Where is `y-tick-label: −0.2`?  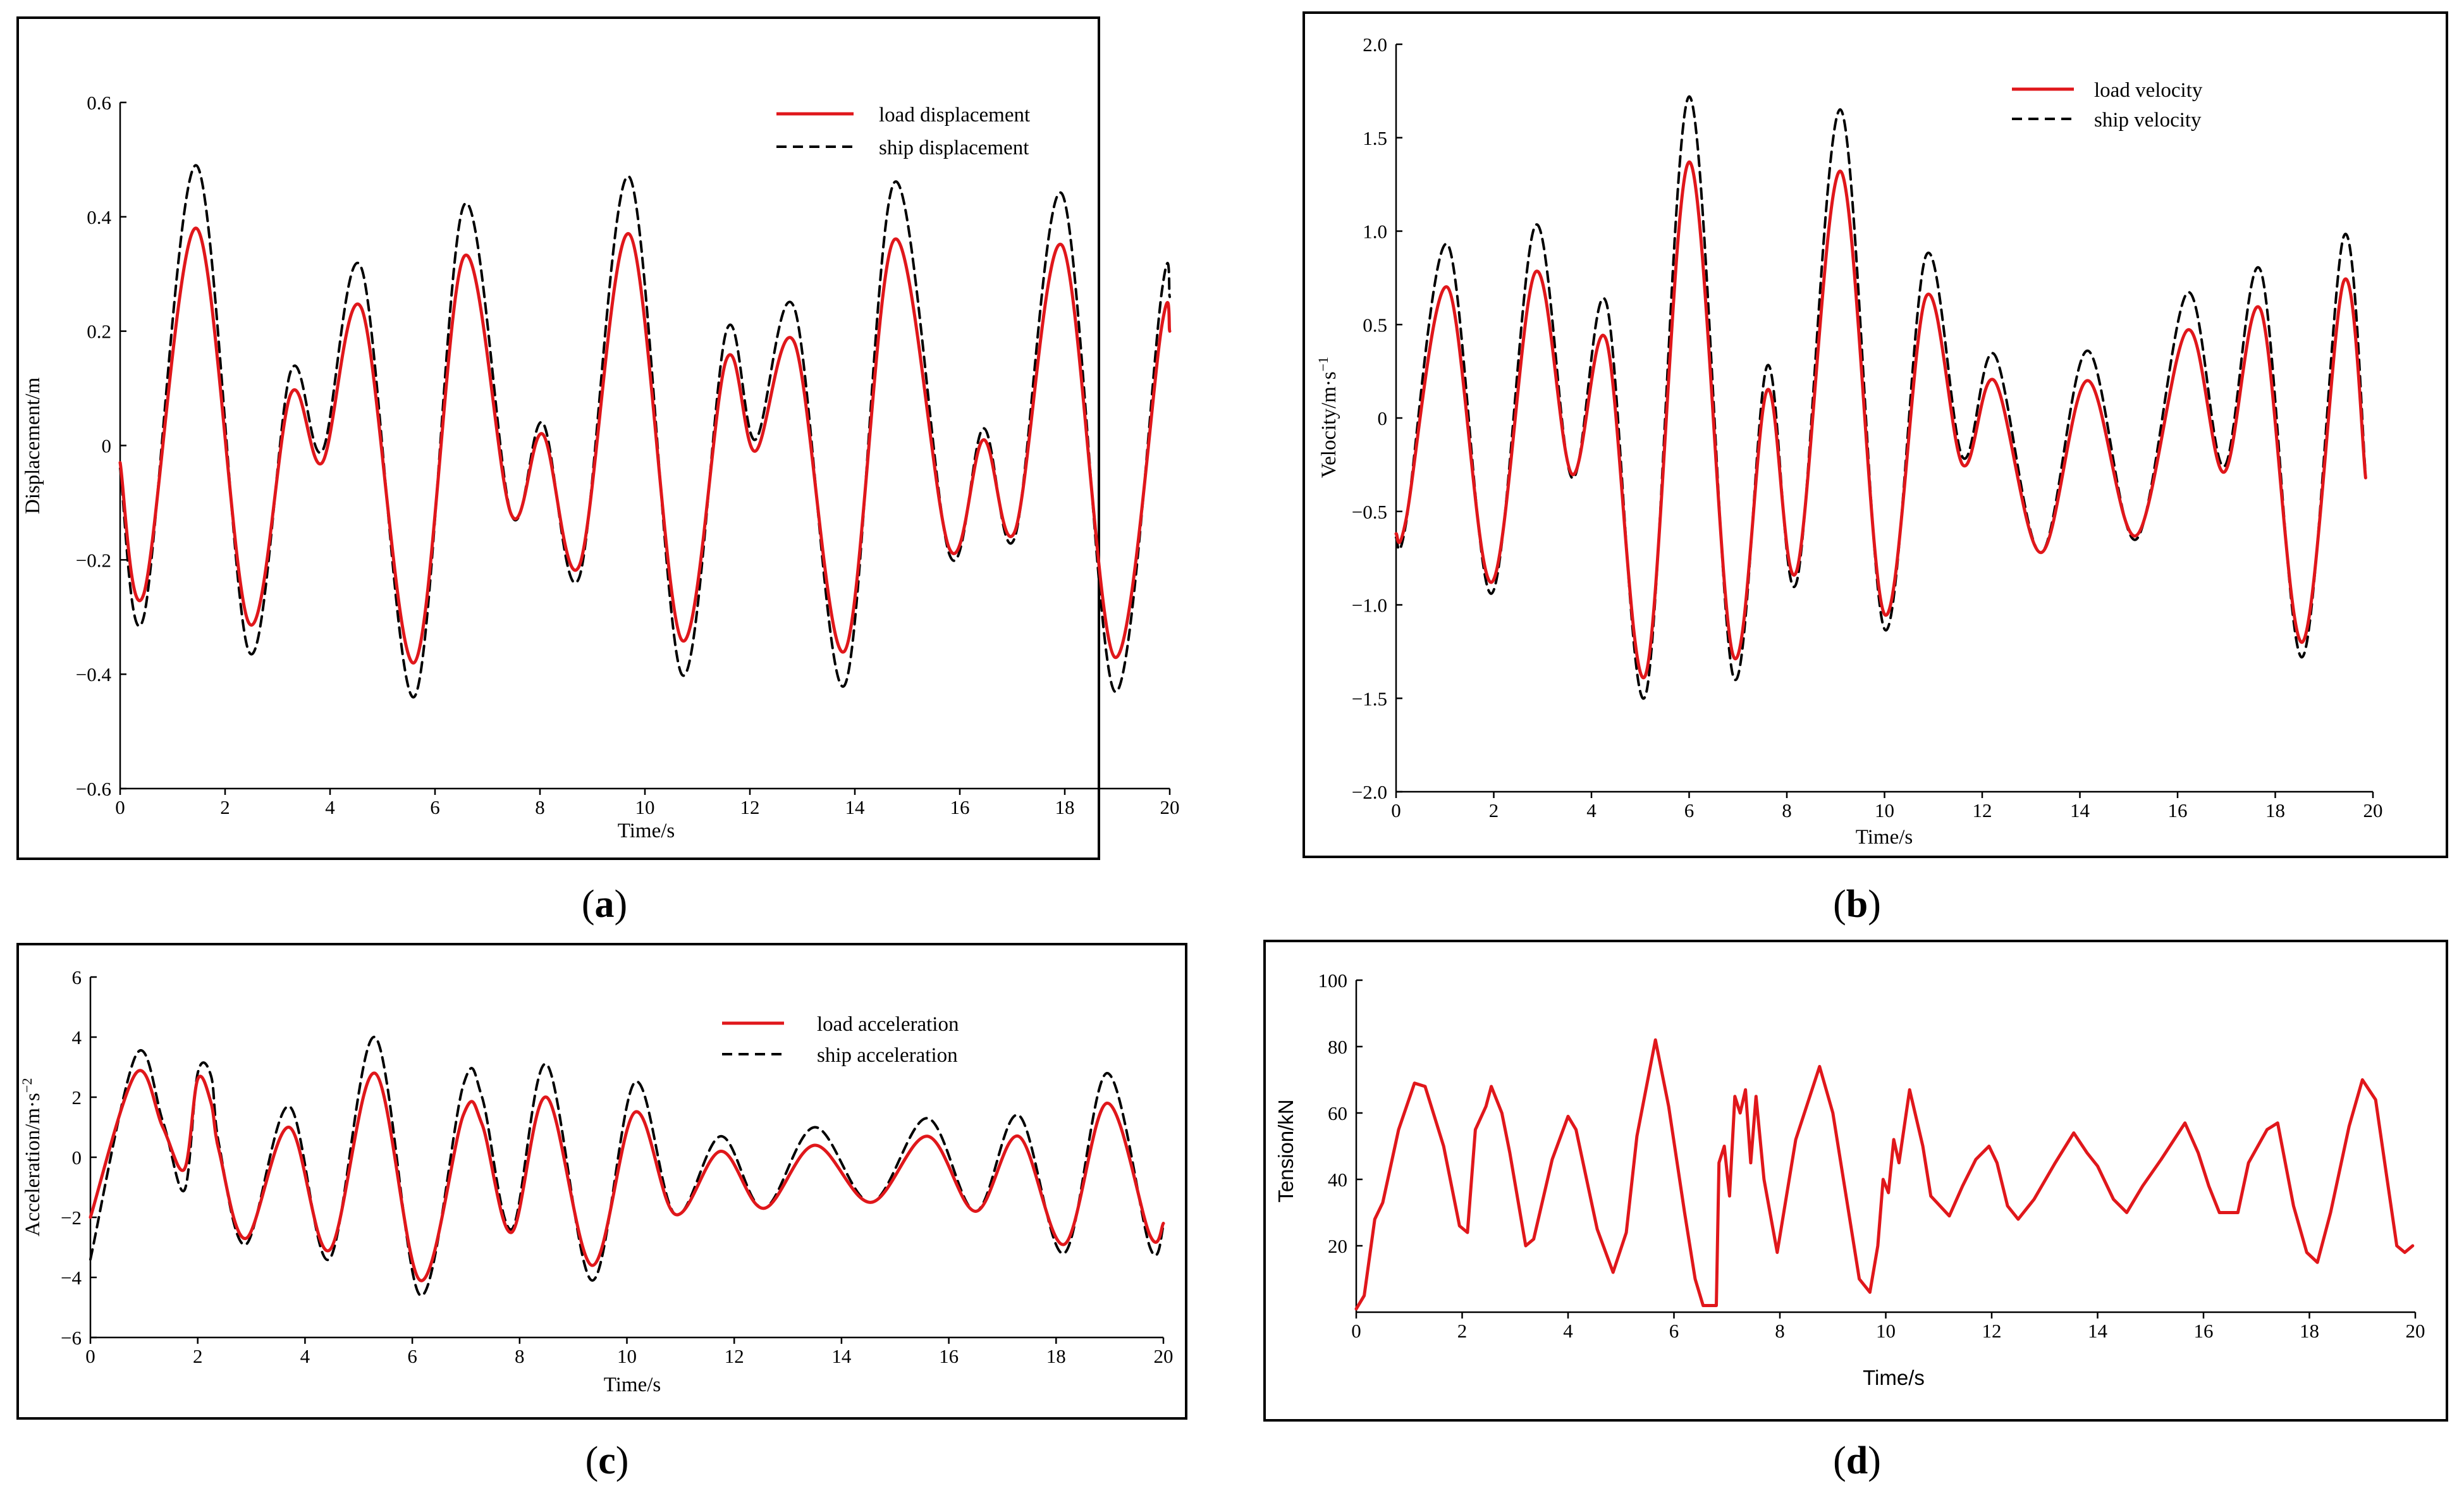
y-tick-label: −0.2 is located at coordinates (93, 560).